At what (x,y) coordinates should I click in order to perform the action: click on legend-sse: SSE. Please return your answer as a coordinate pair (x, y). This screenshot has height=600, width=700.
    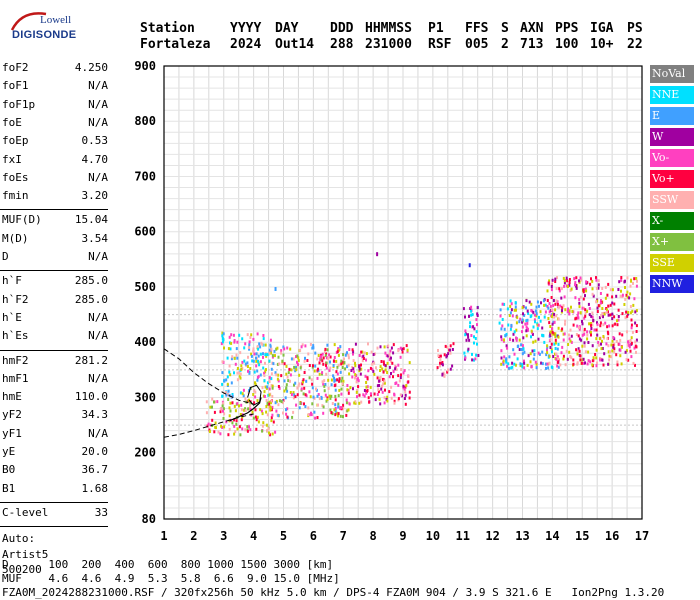
    Looking at the image, I should click on (672, 263).